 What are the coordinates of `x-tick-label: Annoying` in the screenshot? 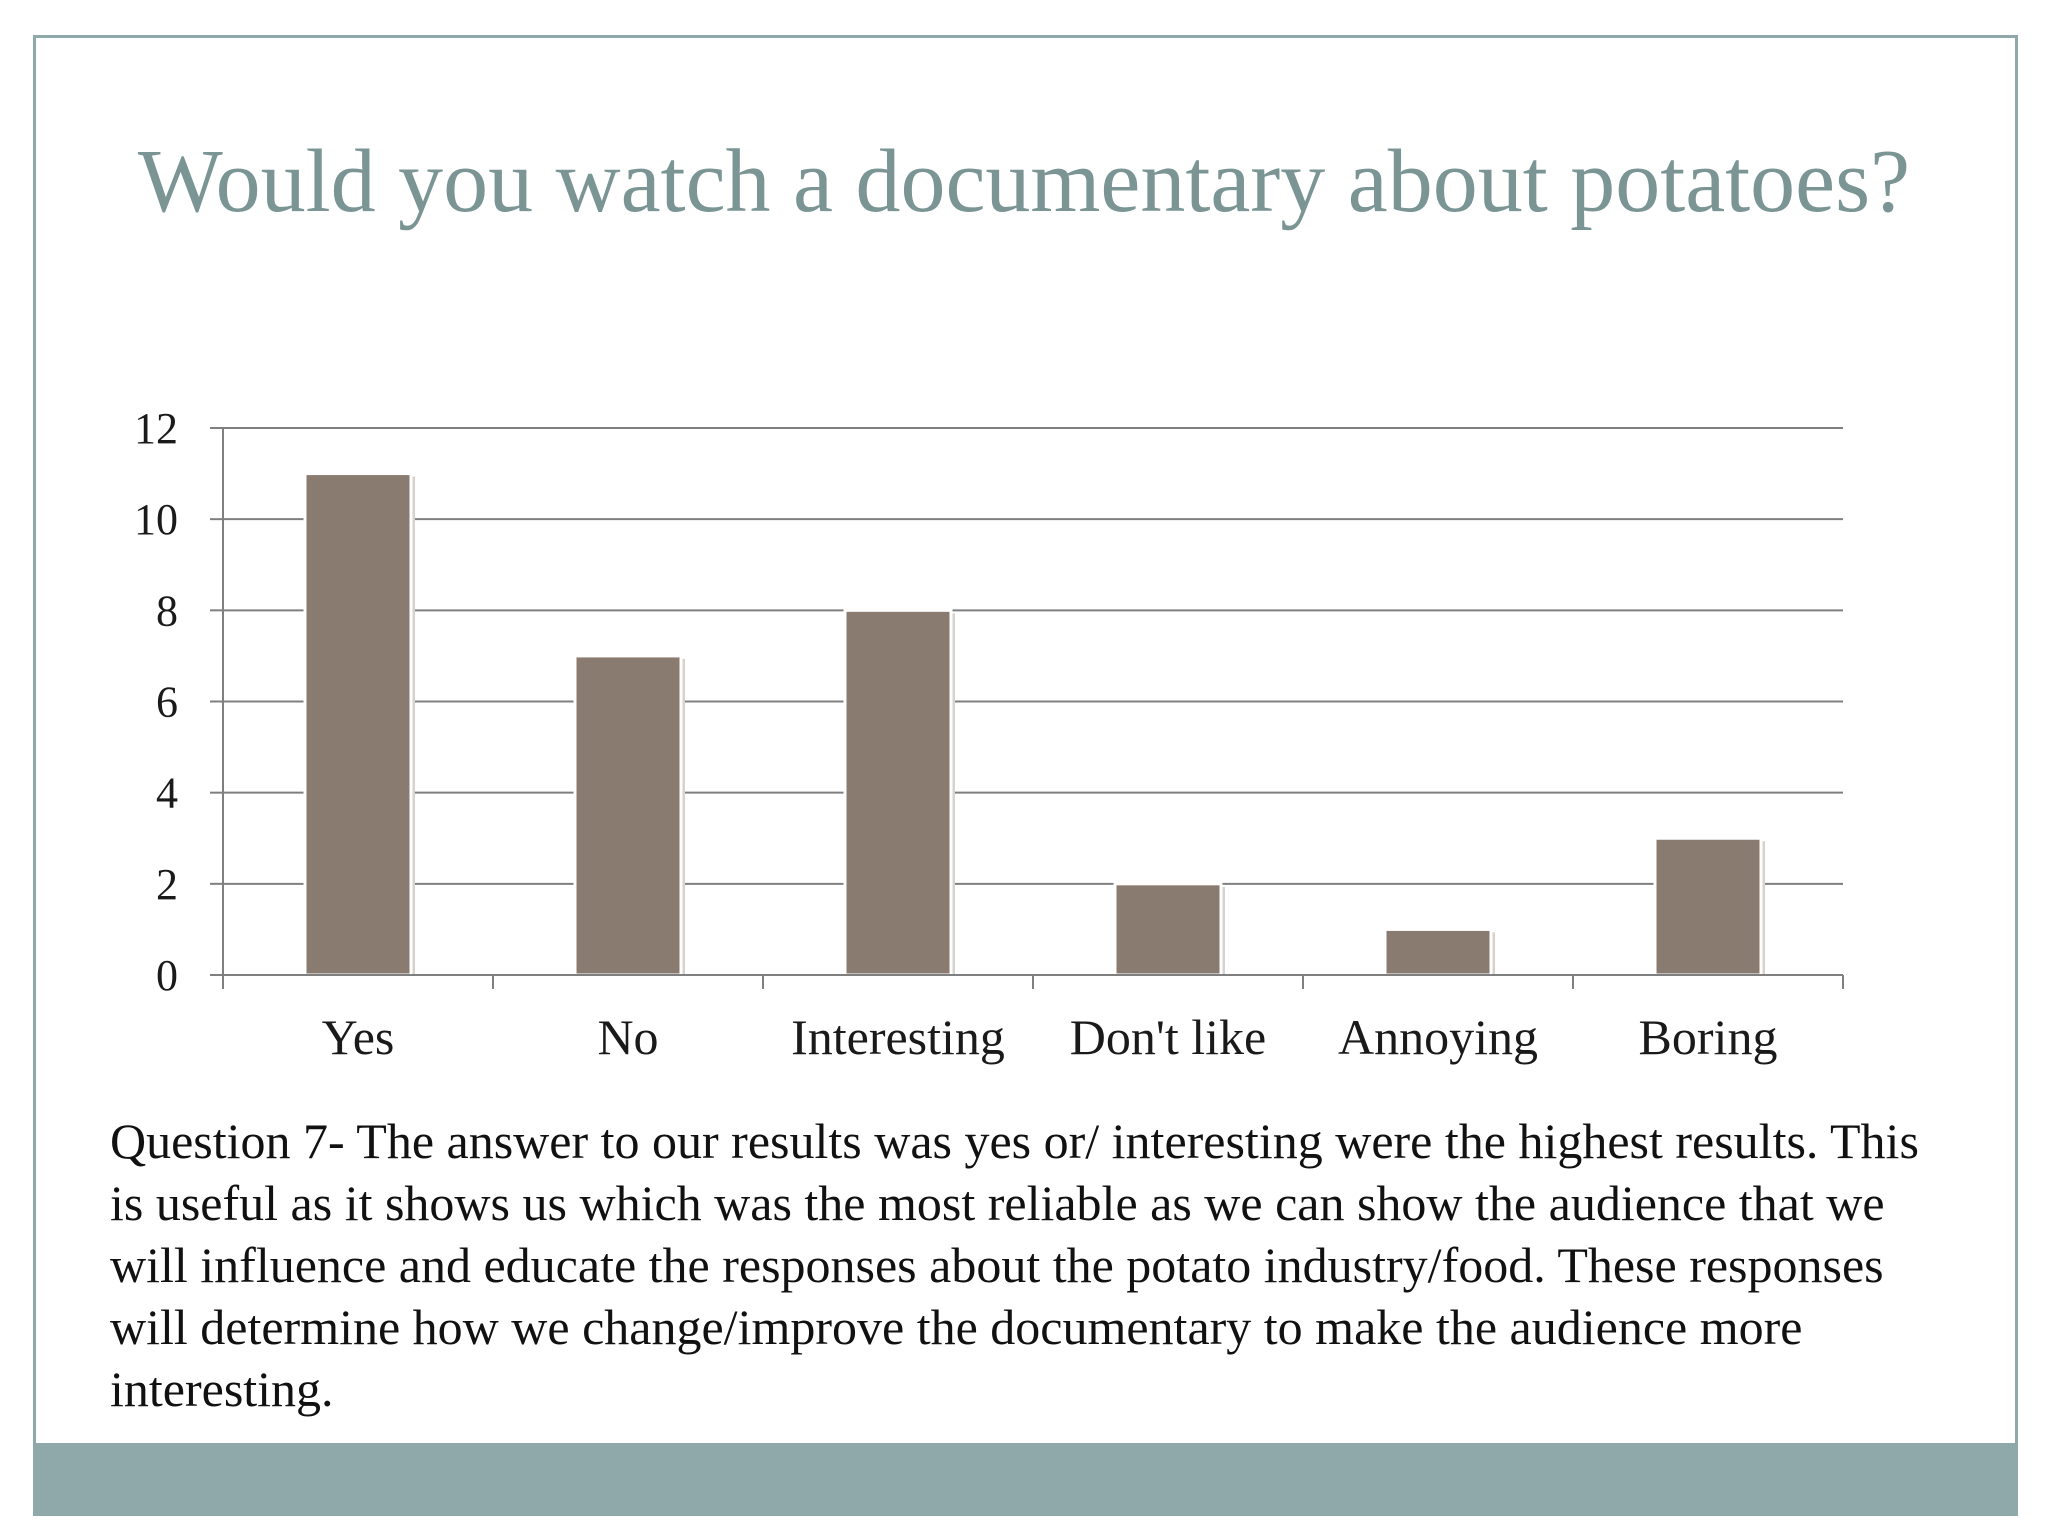 It's located at (1438, 1037).